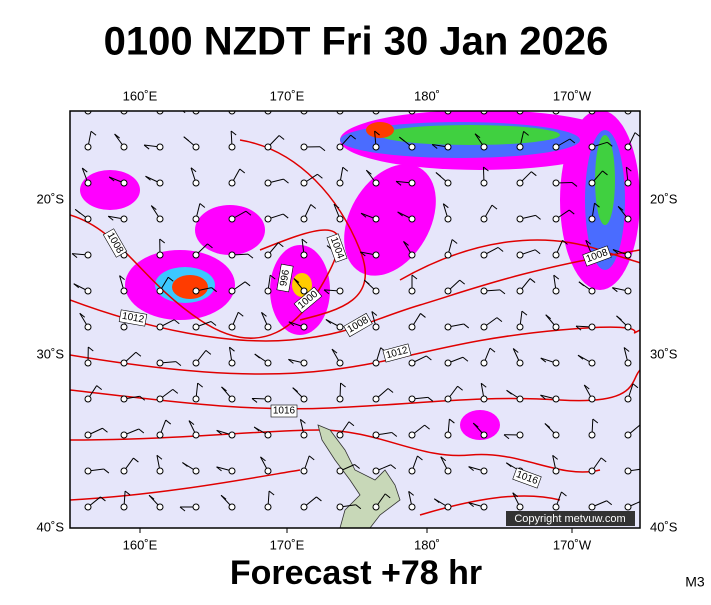 This screenshot has width=711, height=605. I want to click on lat-label-right: 40˚S, so click(664, 526).